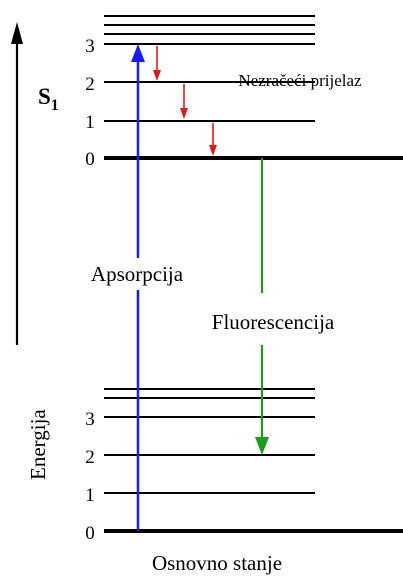 The image size is (403, 578). What do you see at coordinates (38, 444) in the screenshot?
I see `energy-axis-label: Energija` at bounding box center [38, 444].